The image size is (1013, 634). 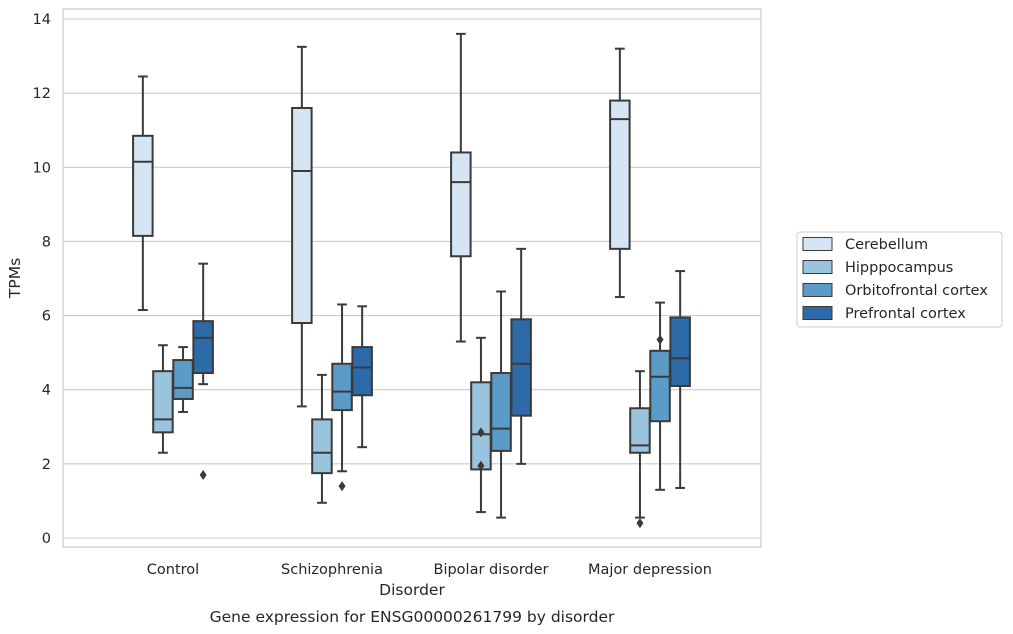 I want to click on y-tick-label: 6, so click(x=46, y=317).